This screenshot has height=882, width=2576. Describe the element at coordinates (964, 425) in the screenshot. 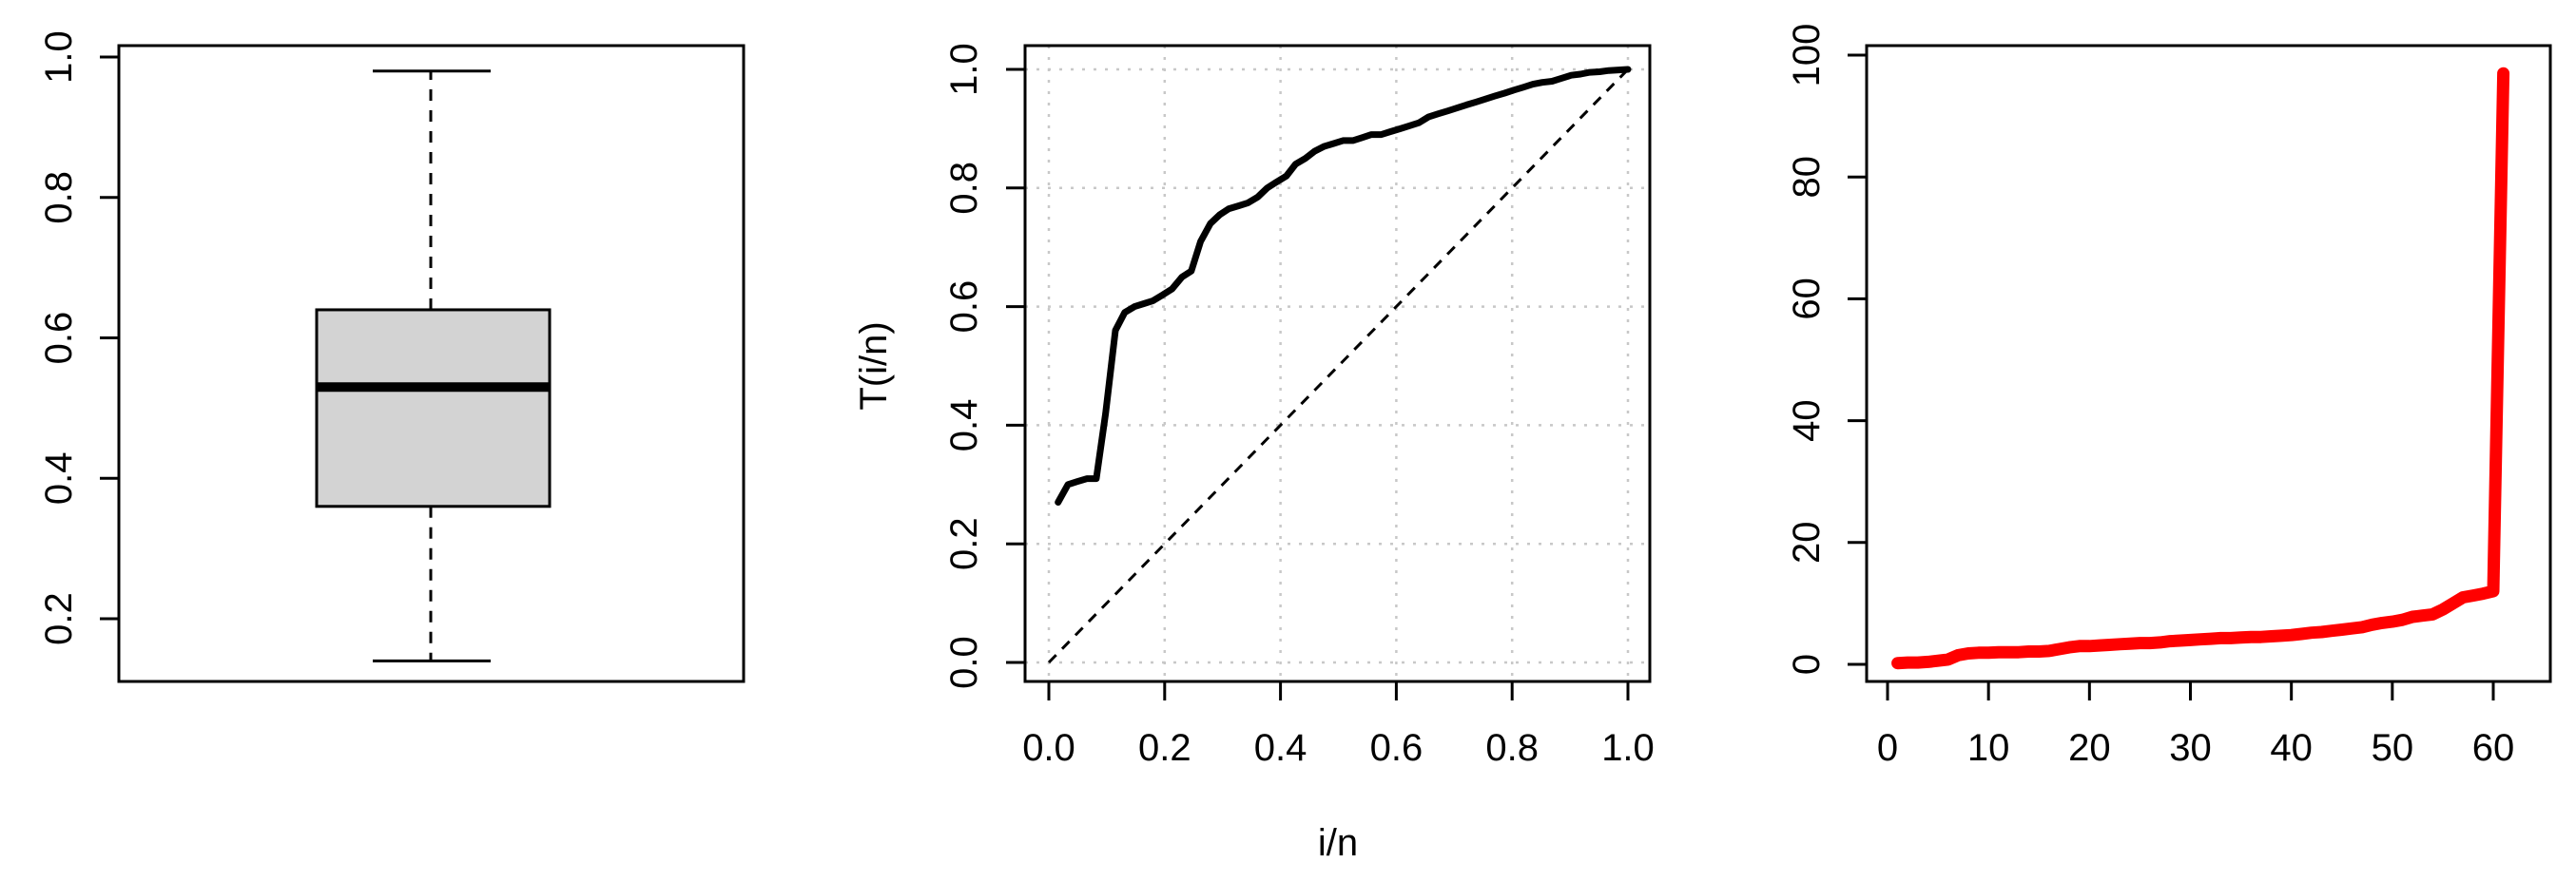

I see `curve-y-tick-label: 0.4` at that location.